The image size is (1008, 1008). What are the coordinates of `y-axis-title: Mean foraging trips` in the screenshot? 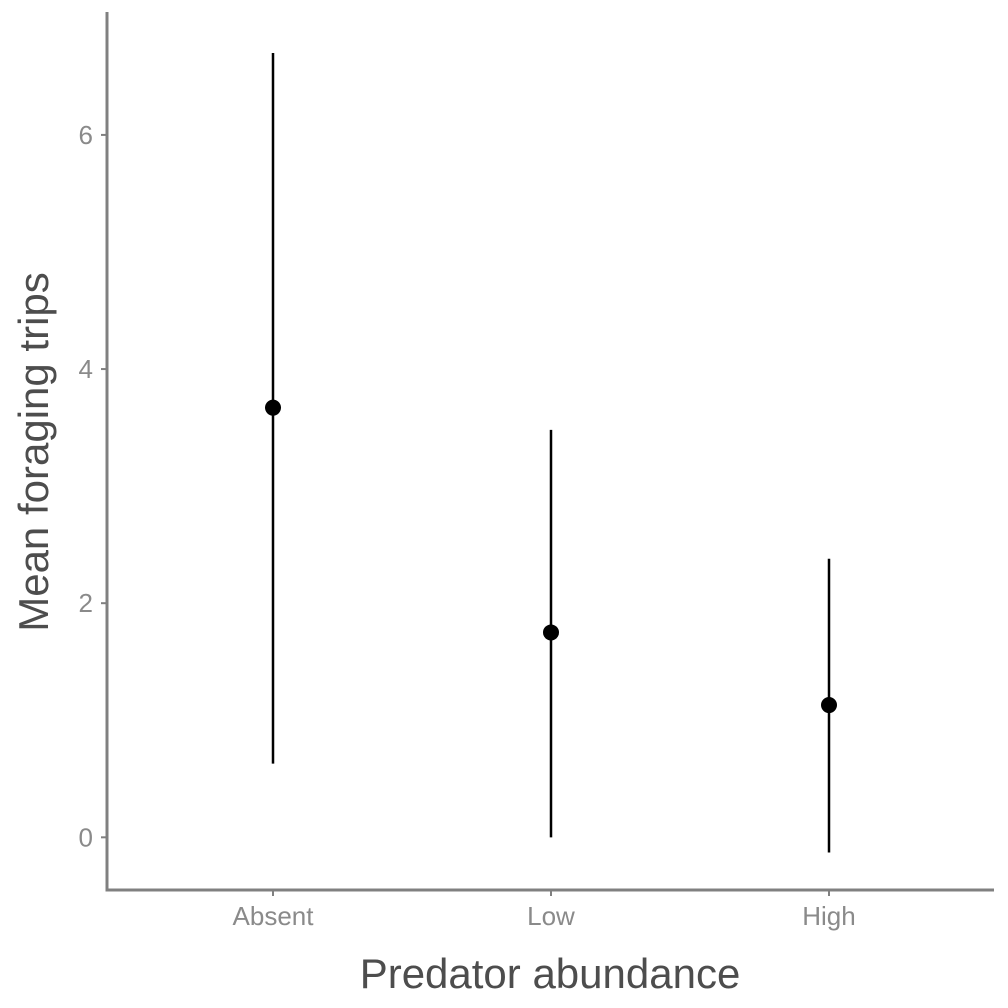 It's located at (33, 452).